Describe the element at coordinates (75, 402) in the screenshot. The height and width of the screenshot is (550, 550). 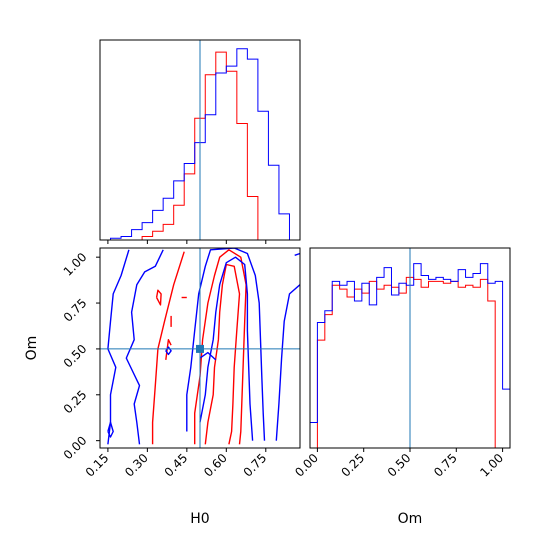
I see `y-tick-label-1: 0.25` at that location.